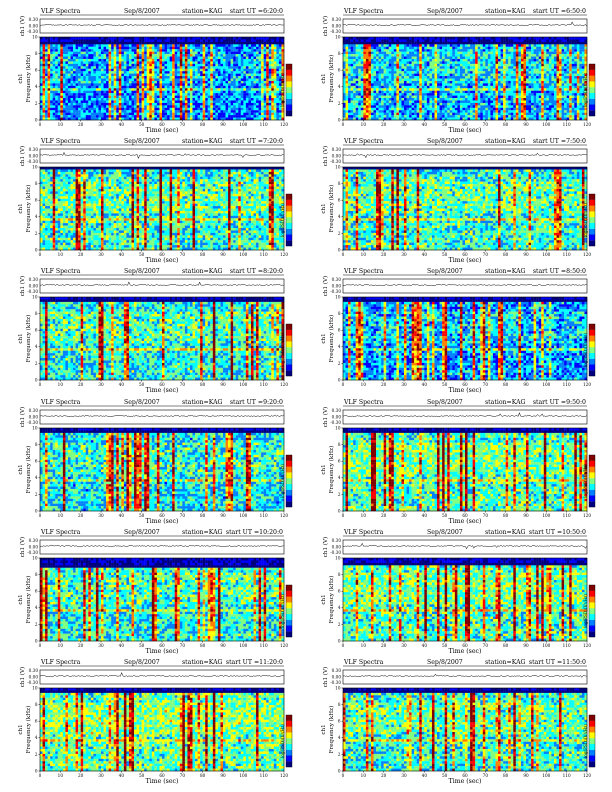  What do you see at coordinates (60, 11) in the screenshot?
I see `panel-title: VLF Spectra` at bounding box center [60, 11].